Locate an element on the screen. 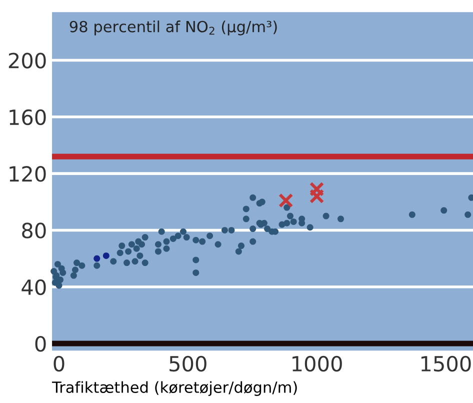 This screenshot has height=403, width=473. x-axis-title: Trafiktæthed (køretøjer/døgn/m) is located at coordinates (174, 388).